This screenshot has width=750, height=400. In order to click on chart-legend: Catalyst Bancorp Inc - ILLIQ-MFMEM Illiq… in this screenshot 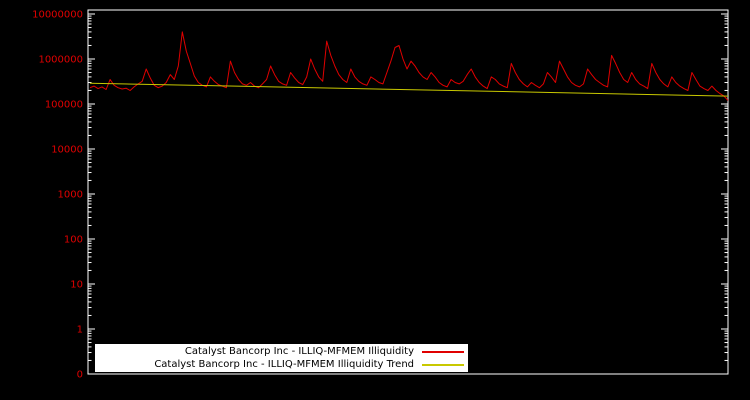, I will do `click(281, 358)`.